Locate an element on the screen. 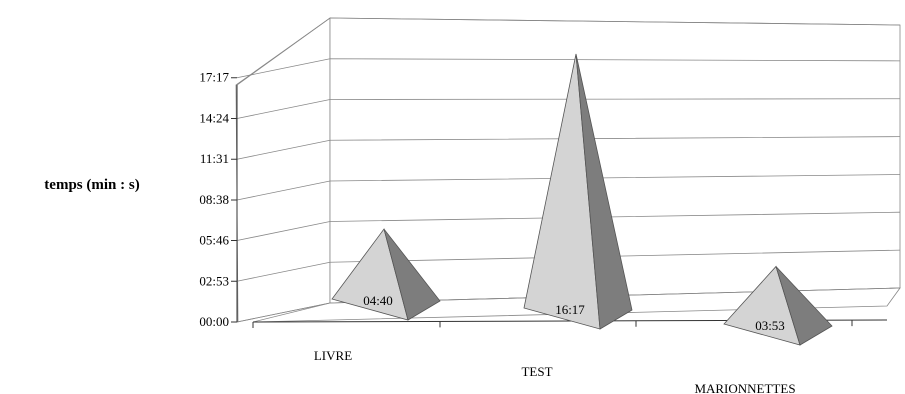 This screenshot has height=394, width=905. side-wall is located at coordinates (283, 170).